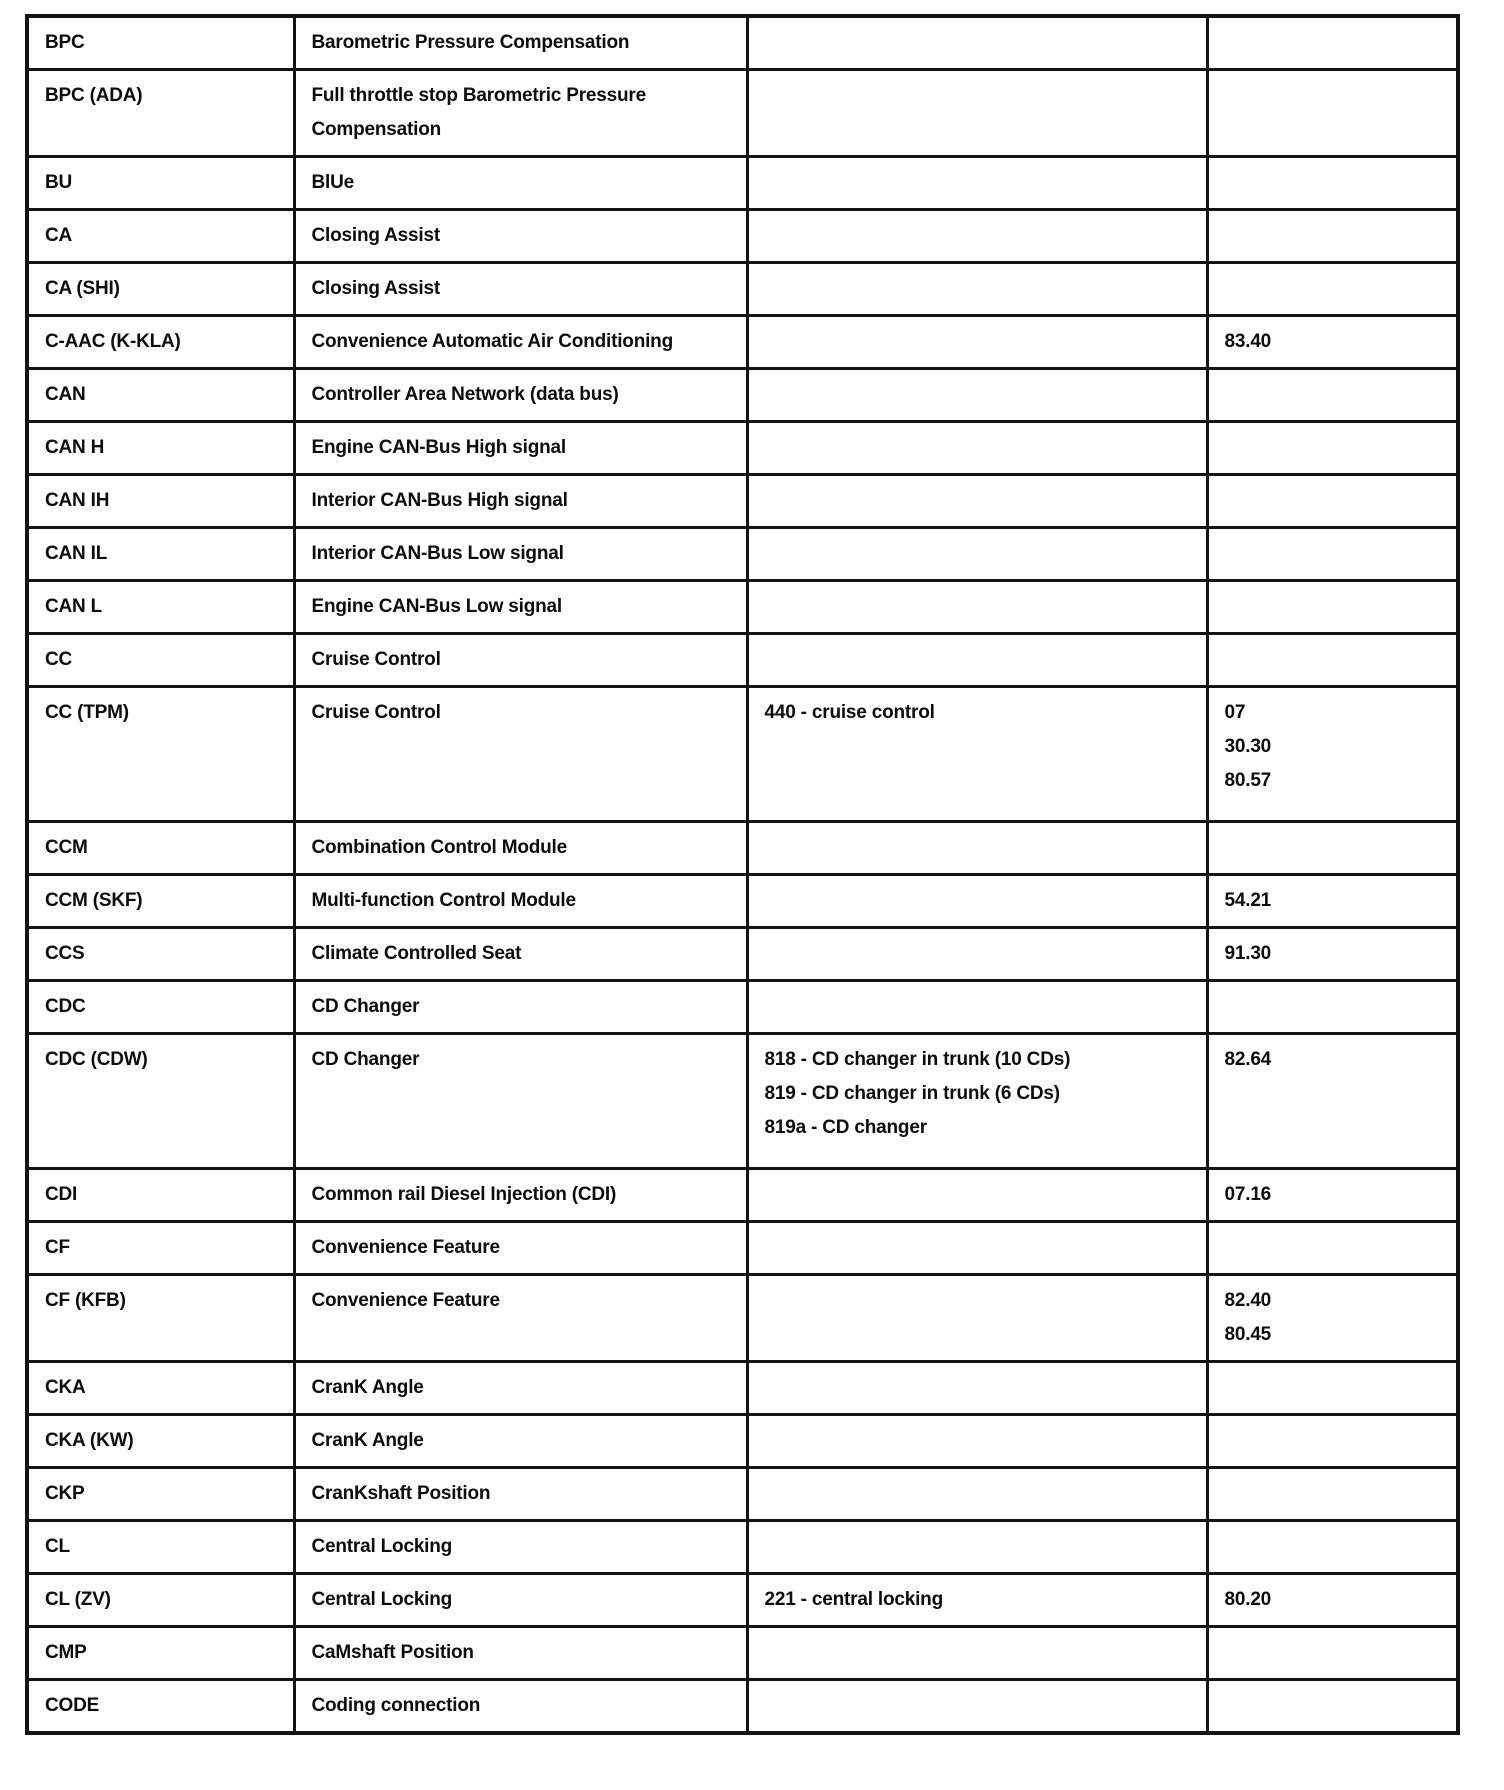  I want to click on description-cell: Coding connection, so click(520, 1706).